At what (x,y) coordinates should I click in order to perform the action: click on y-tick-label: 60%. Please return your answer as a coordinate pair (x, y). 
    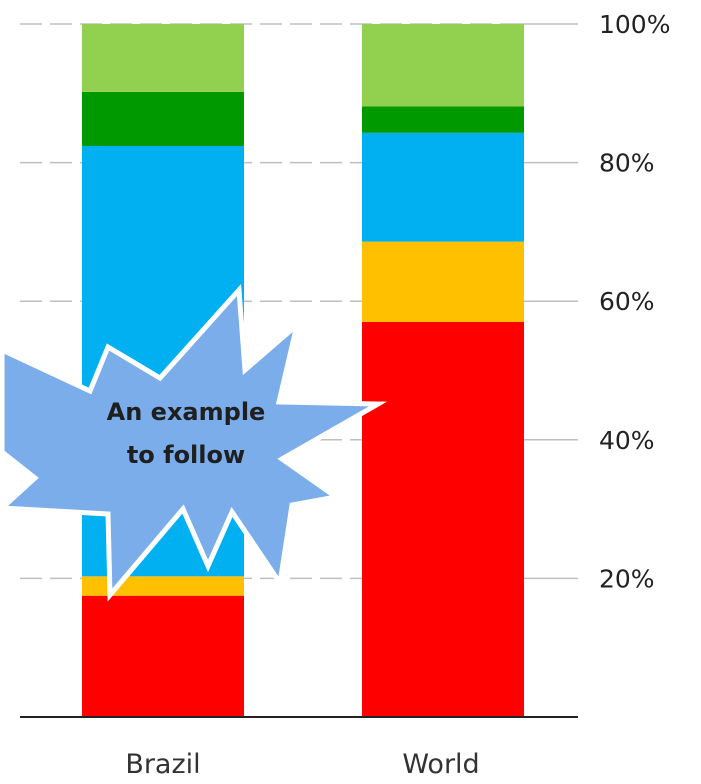
    Looking at the image, I should click on (627, 301).